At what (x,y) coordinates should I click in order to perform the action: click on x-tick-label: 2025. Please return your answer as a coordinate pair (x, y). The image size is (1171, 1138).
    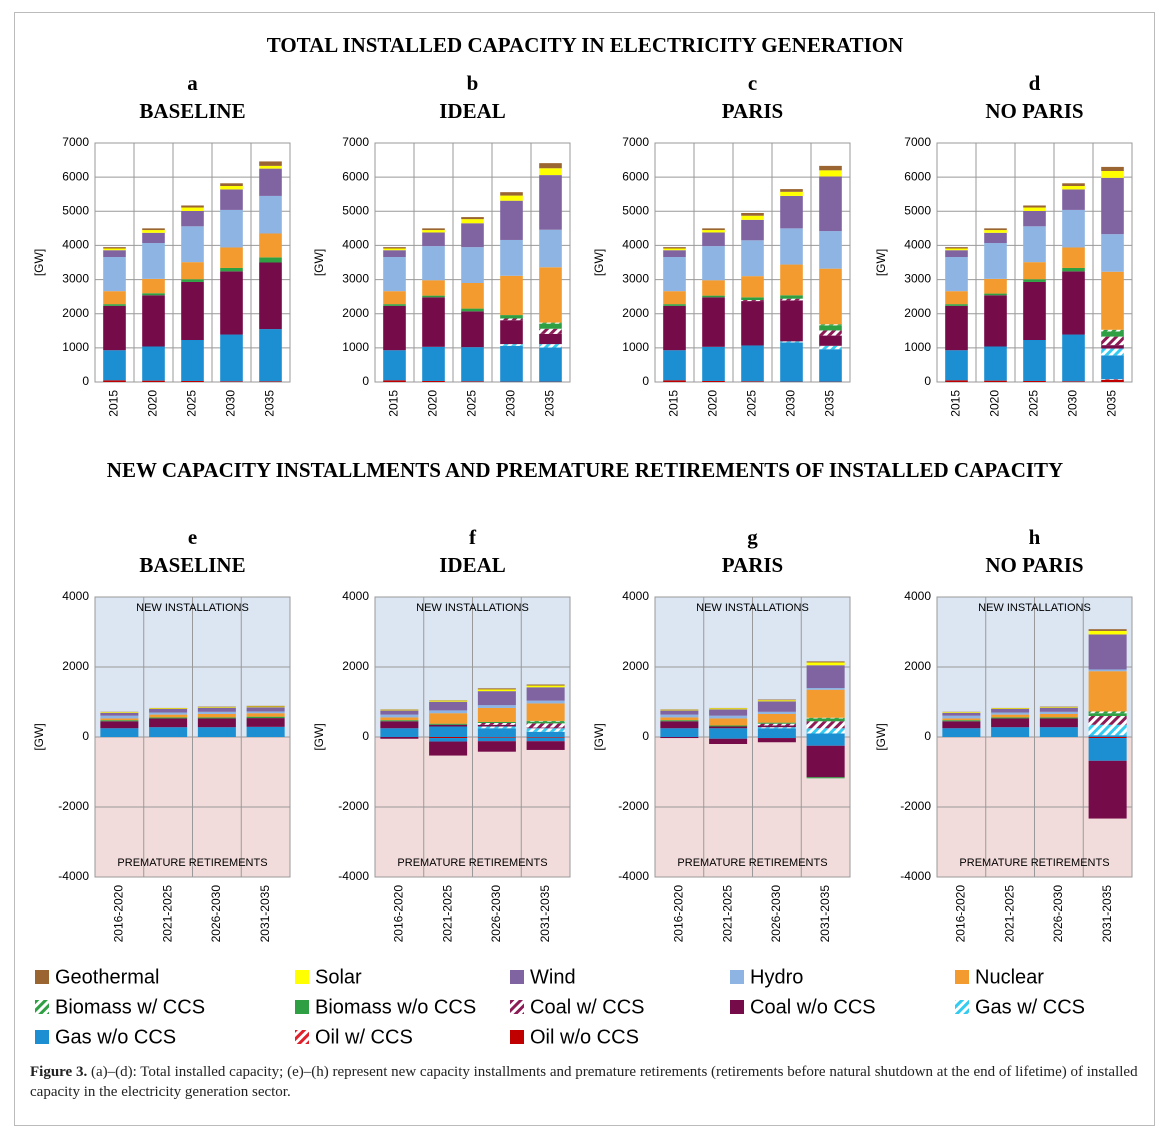
    Looking at the image, I should click on (192, 403).